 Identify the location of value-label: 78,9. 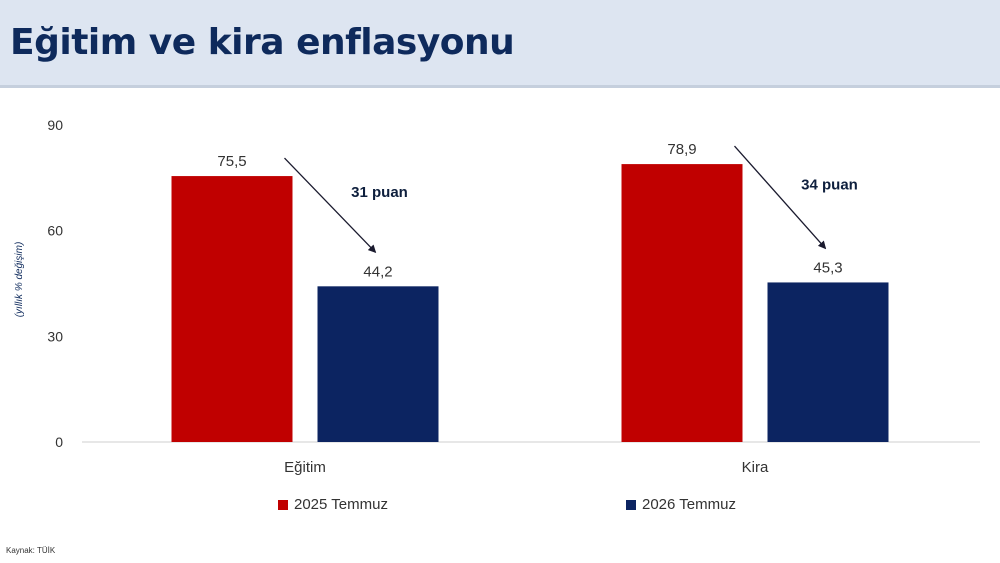
(681, 149).